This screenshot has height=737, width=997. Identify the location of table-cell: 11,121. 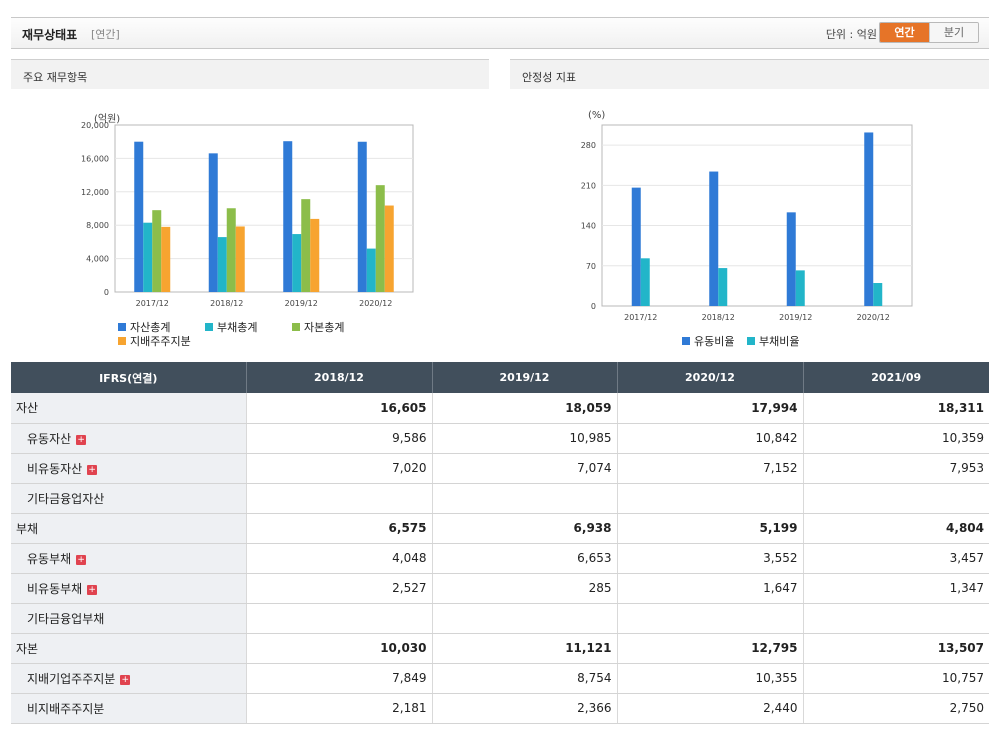
(524, 648).